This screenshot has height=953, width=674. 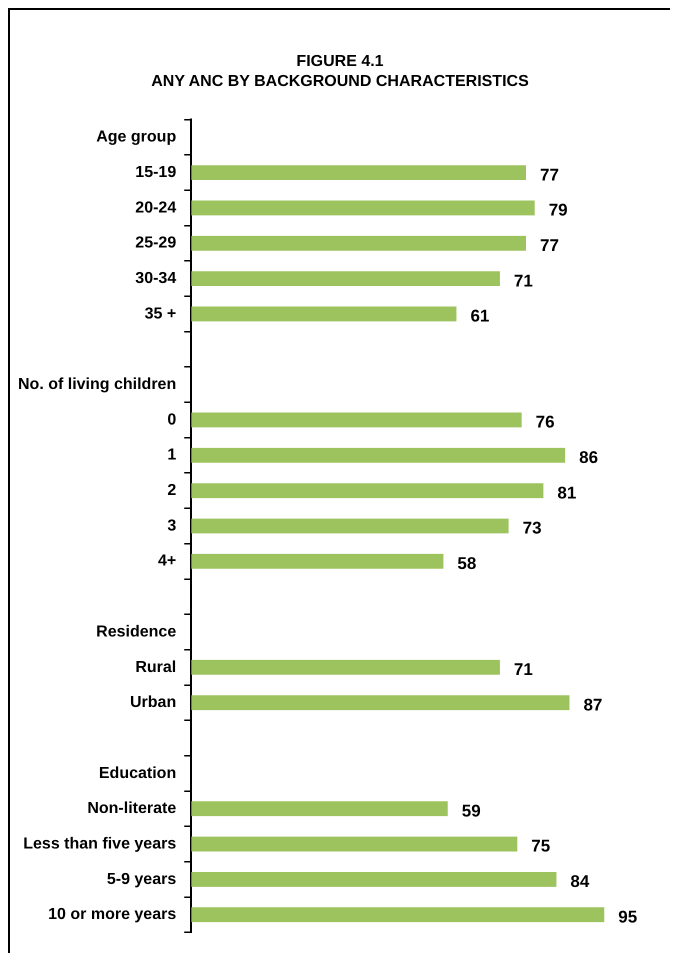 I want to click on data-label: 95, so click(x=628, y=916).